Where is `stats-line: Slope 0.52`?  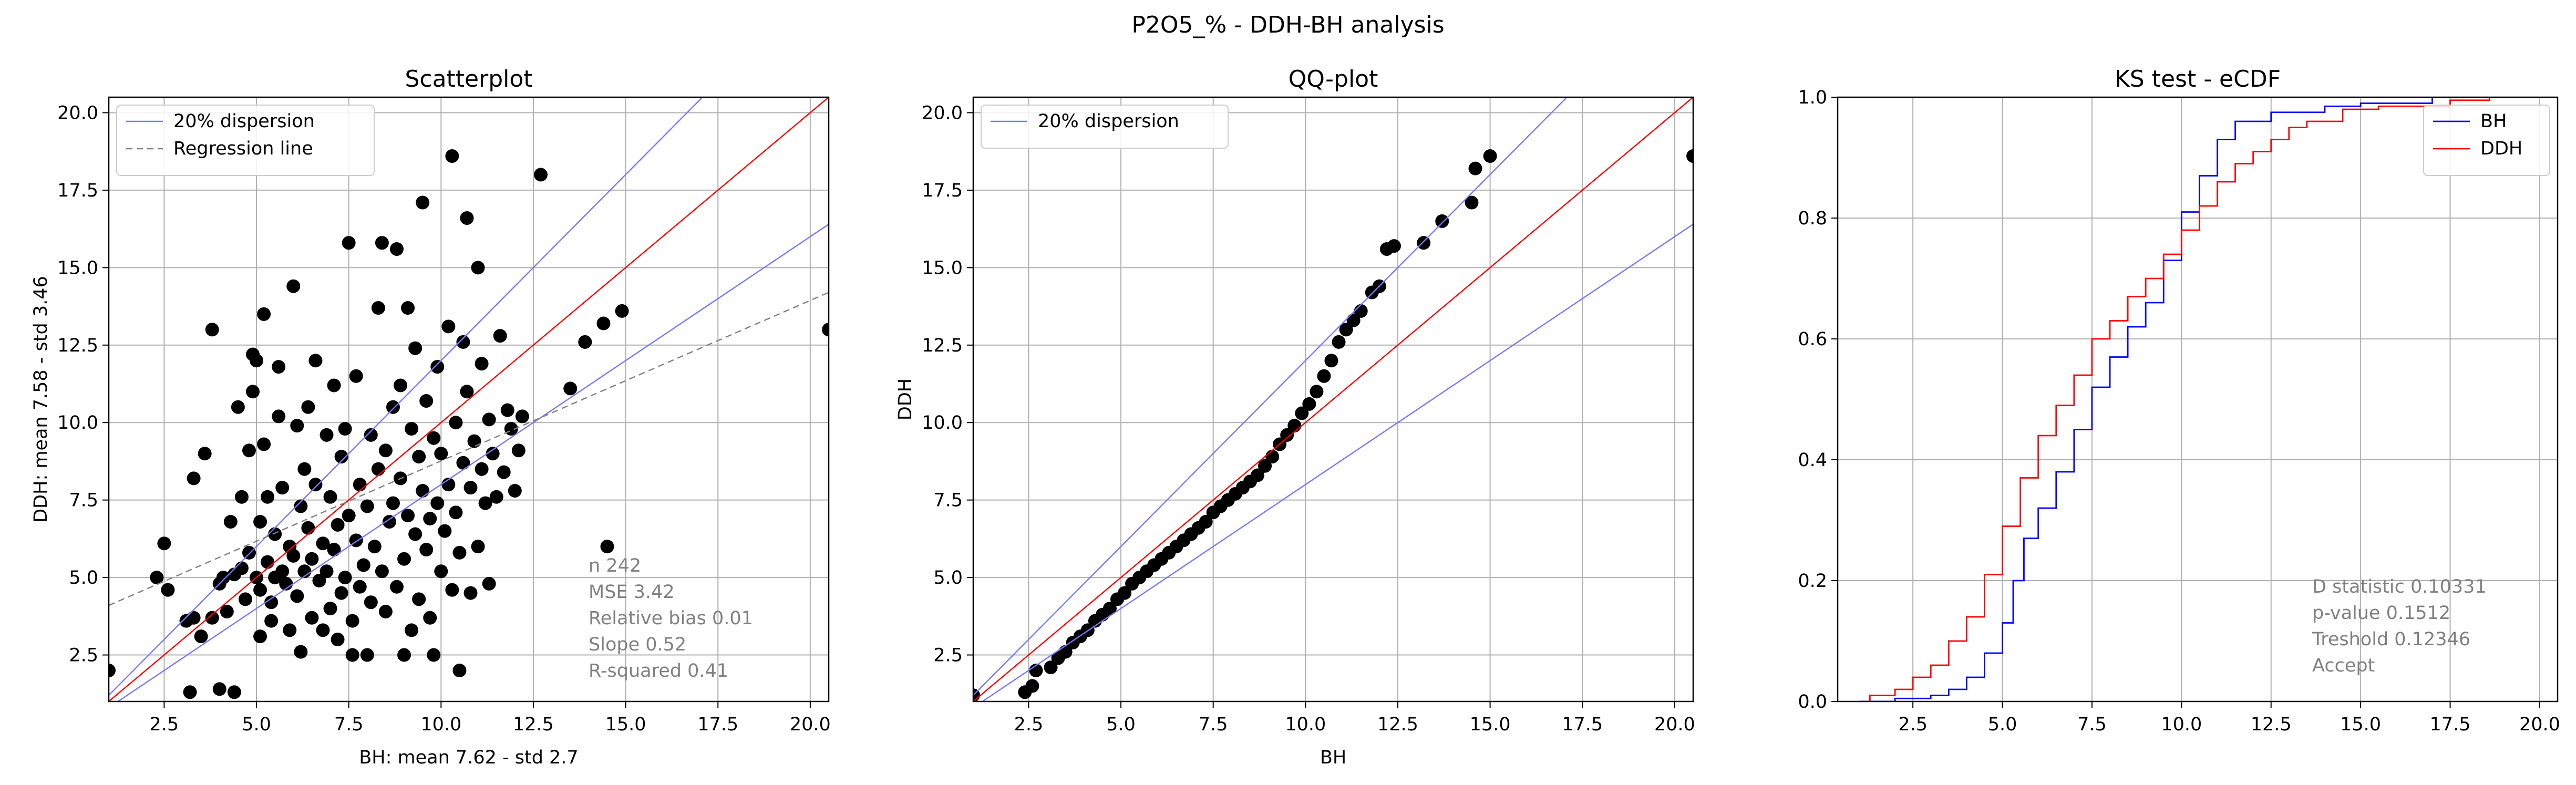
stats-line: Slope 0.52 is located at coordinates (637, 644).